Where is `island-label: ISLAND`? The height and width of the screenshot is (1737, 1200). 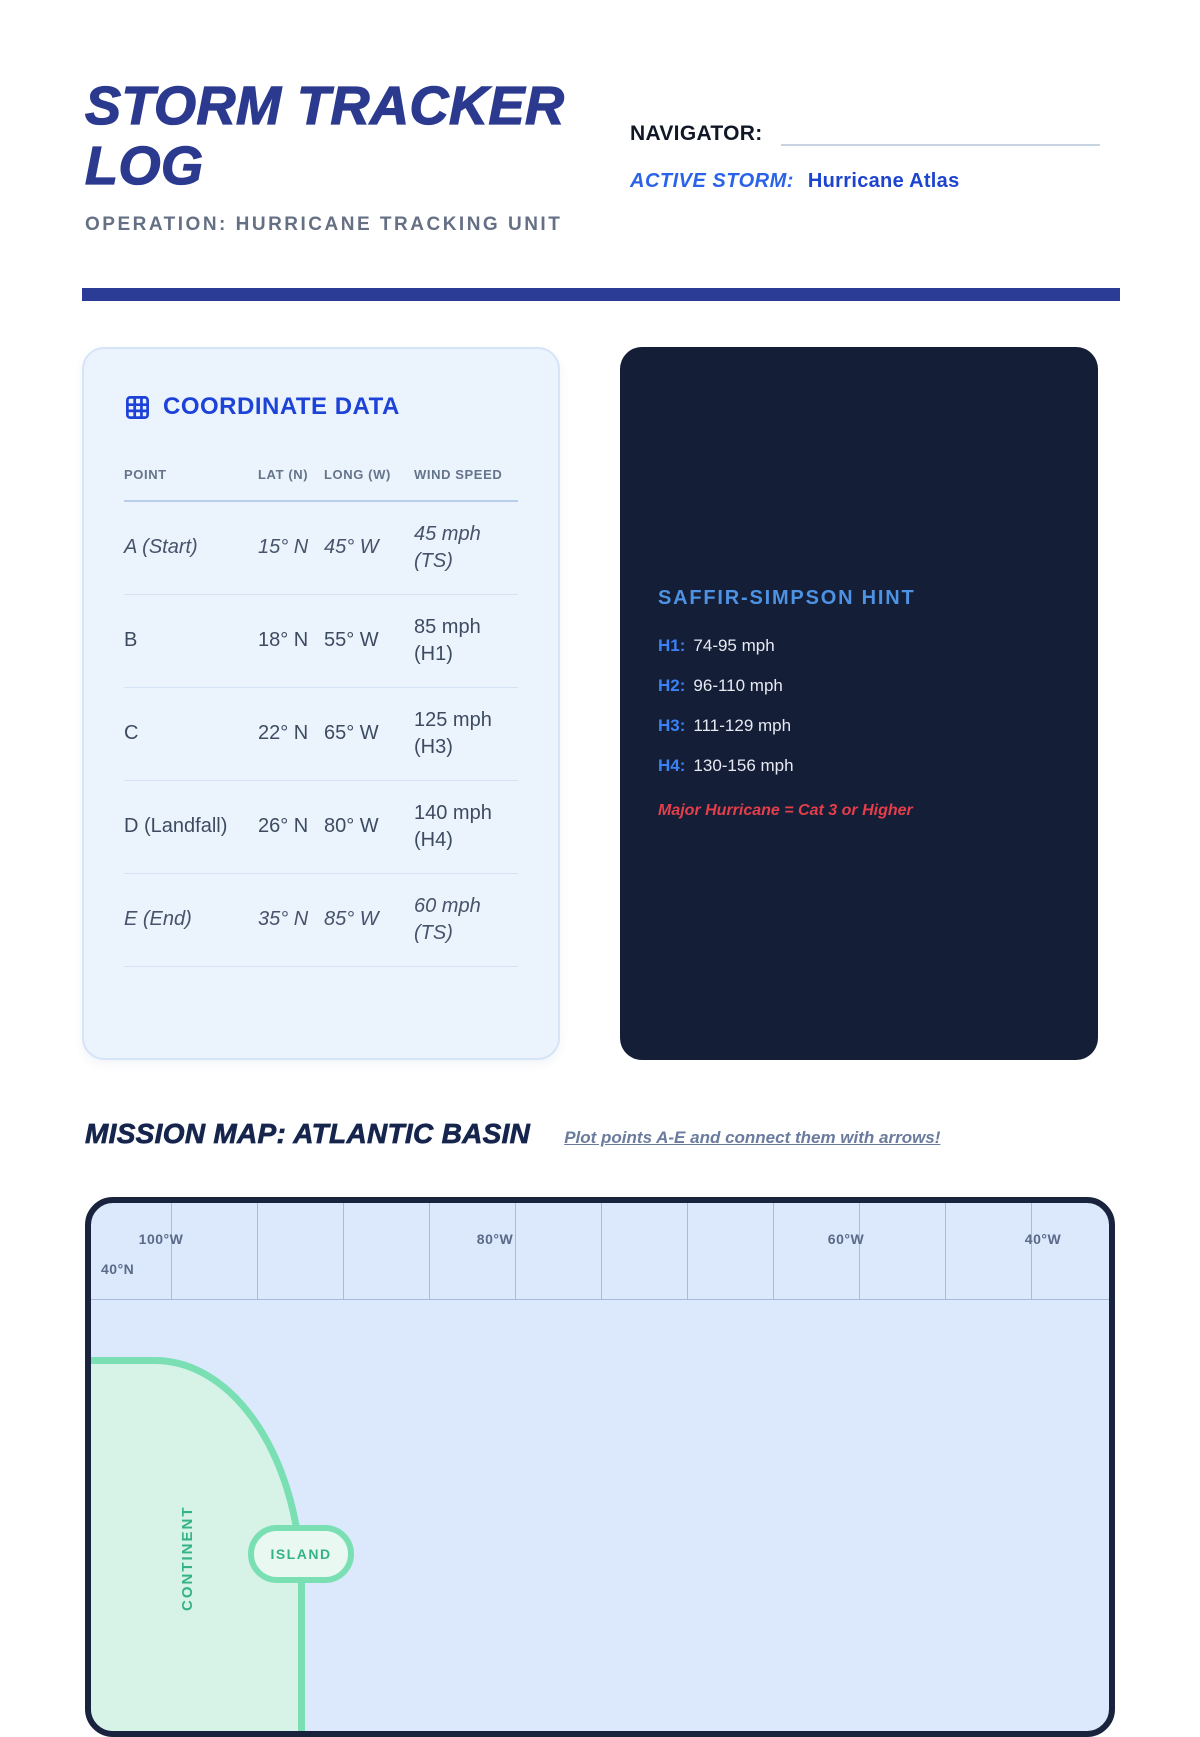 island-label: ISLAND is located at coordinates (301, 1554).